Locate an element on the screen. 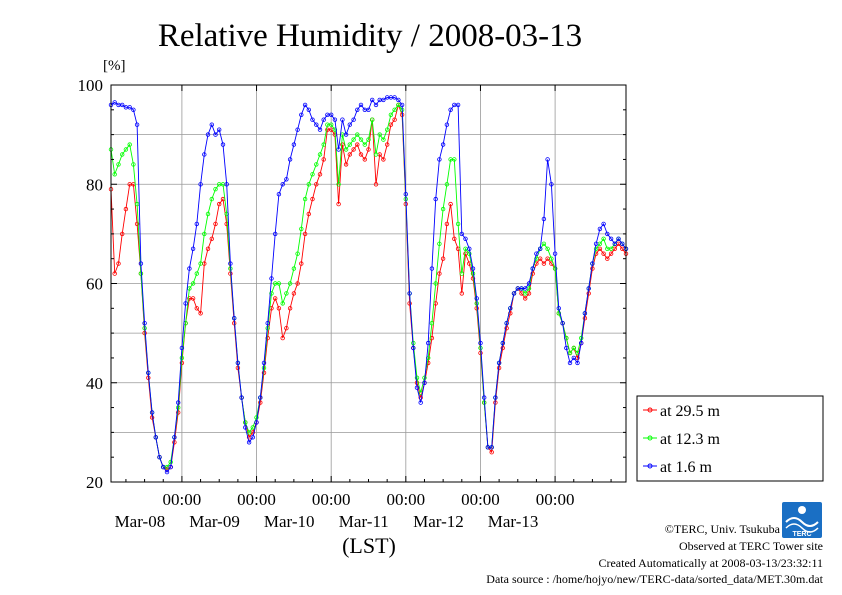  y-tick-label: 80 is located at coordinates (94, 184).